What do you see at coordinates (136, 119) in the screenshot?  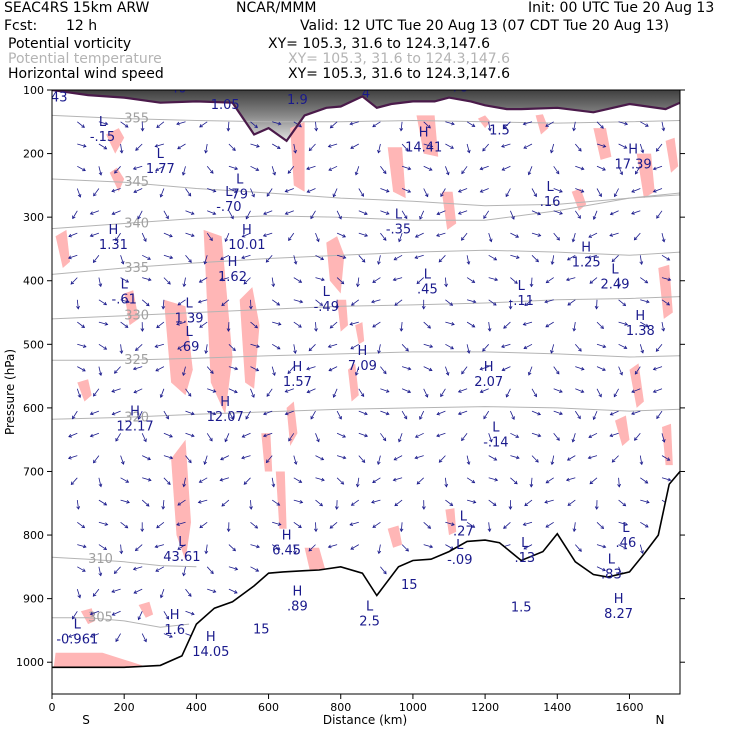 I see `theta-isentrope-label: 355` at bounding box center [136, 119].